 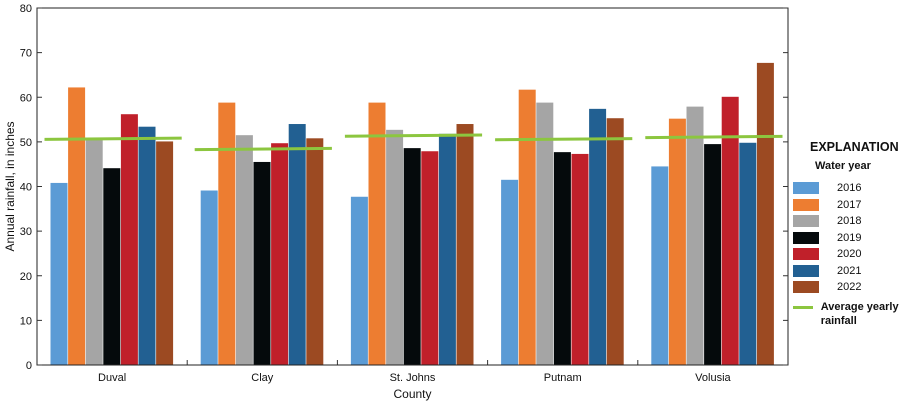 I want to click on legend-item-2021: 2021, so click(x=848, y=271).